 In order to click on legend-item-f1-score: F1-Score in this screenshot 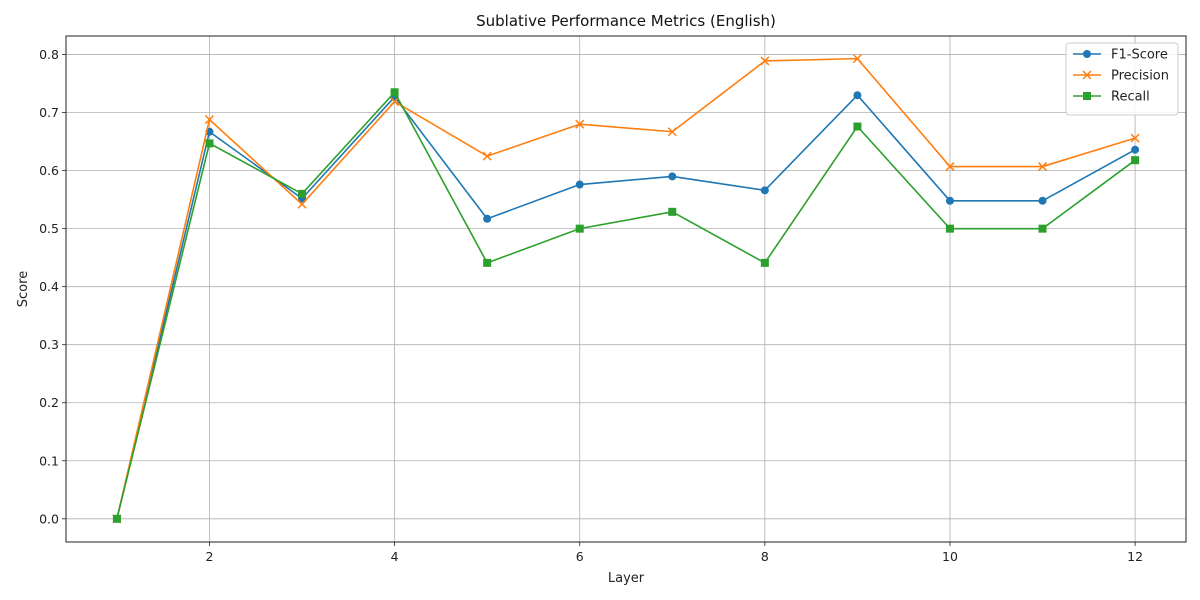, I will do `click(1120, 55)`.